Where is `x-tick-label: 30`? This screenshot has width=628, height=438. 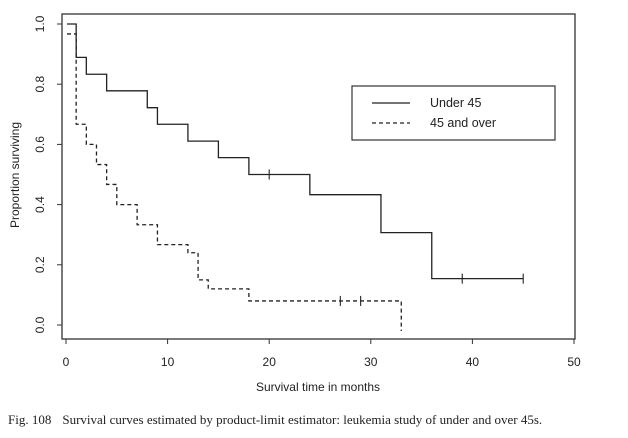
x-tick-label: 30 is located at coordinates (371, 362).